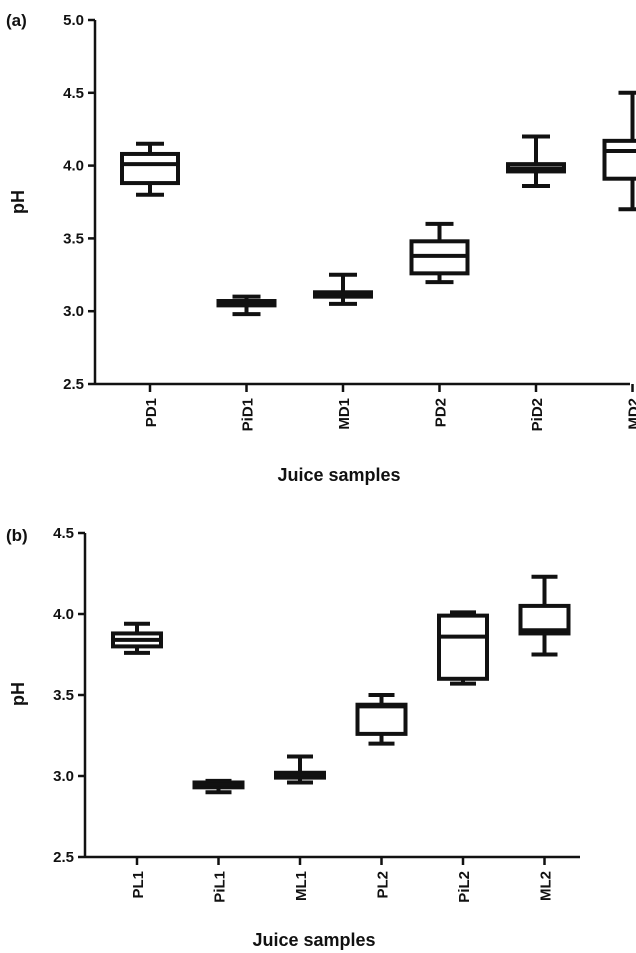 The width and height of the screenshot is (636, 953). What do you see at coordinates (18, 202) in the screenshot?
I see `panel-a-ylabel: pH` at bounding box center [18, 202].